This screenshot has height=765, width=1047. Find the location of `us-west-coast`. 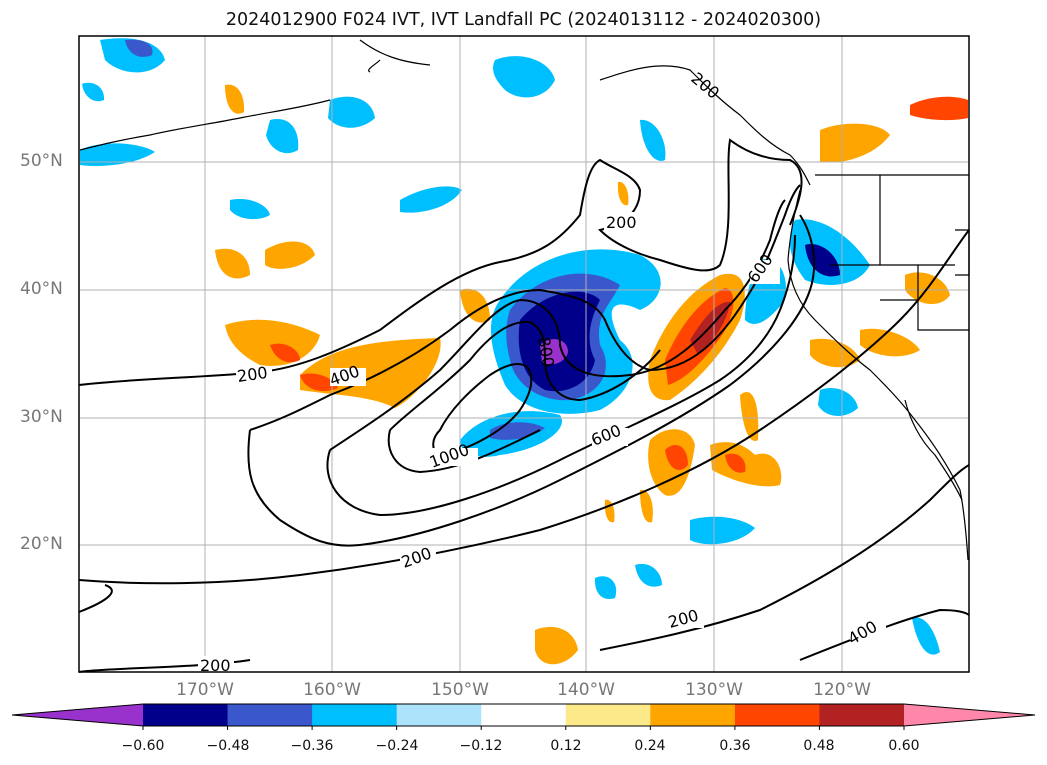

us-west-coast is located at coordinates (878, 375).